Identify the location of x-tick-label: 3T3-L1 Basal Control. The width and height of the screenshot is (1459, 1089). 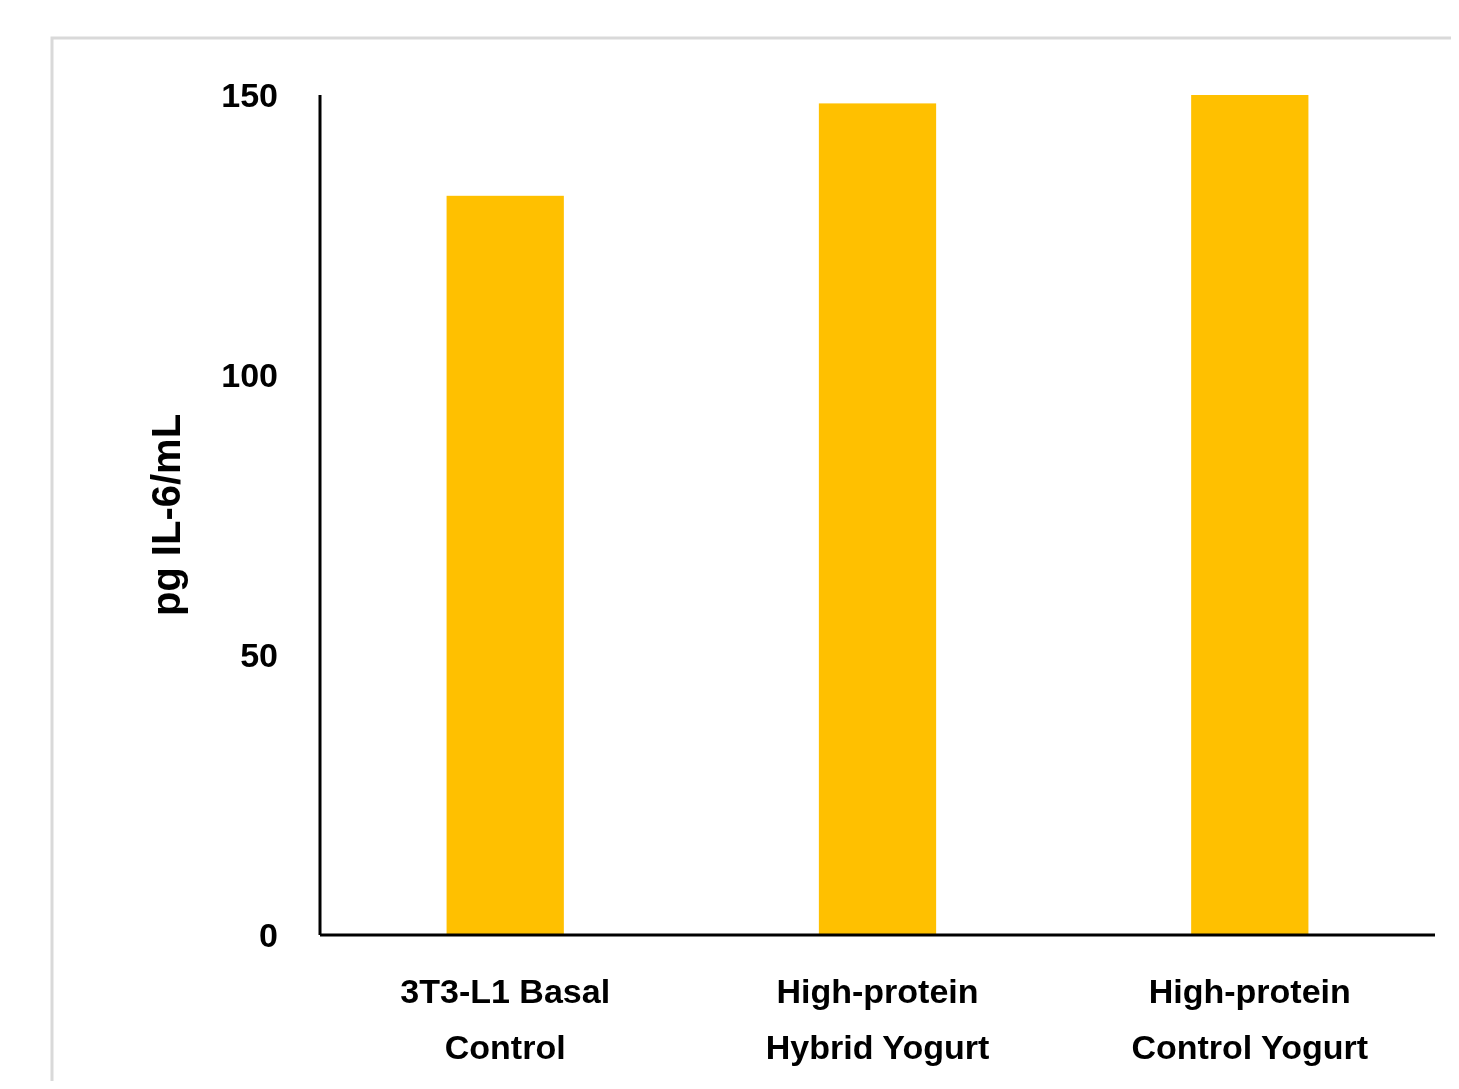
(505, 1019).